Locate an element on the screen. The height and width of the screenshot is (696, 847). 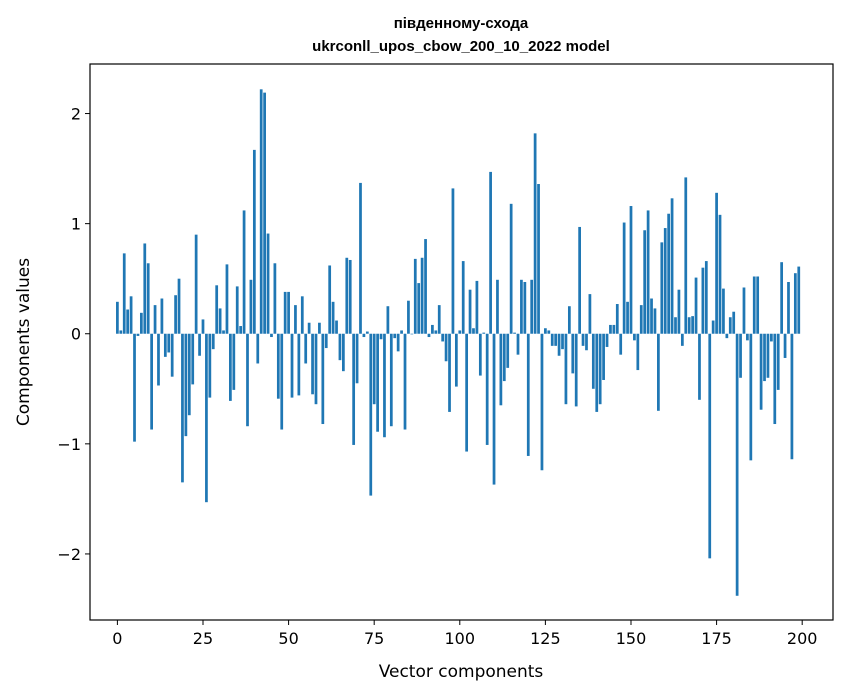
x-tick-label: 200 is located at coordinates (802, 638).